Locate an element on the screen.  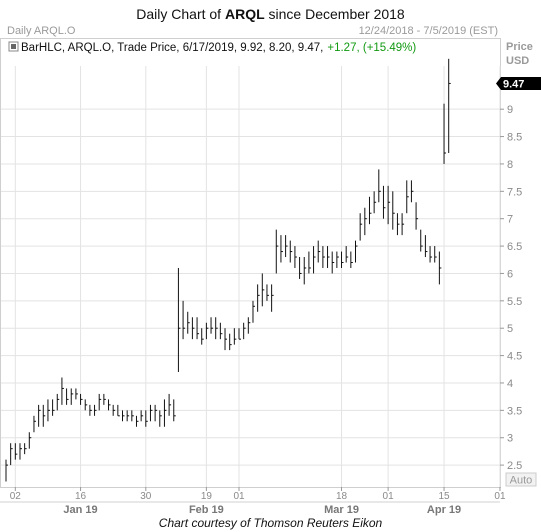
month-label: Jan 19 is located at coordinates (80, 510).